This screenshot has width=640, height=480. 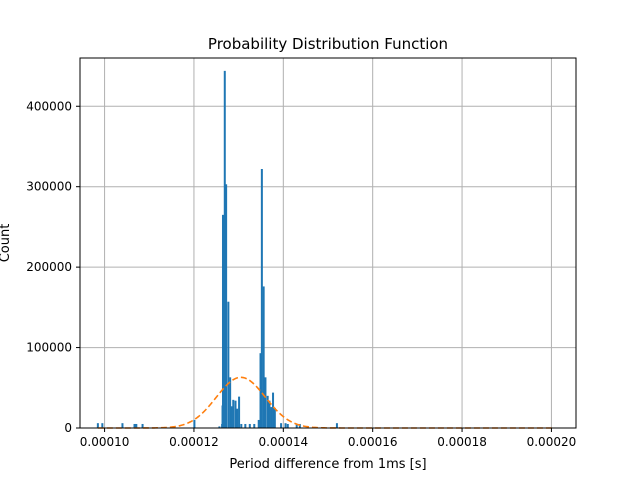 What do you see at coordinates (462, 442) in the screenshot?
I see `x-tick-label: 0.00018` at bounding box center [462, 442].